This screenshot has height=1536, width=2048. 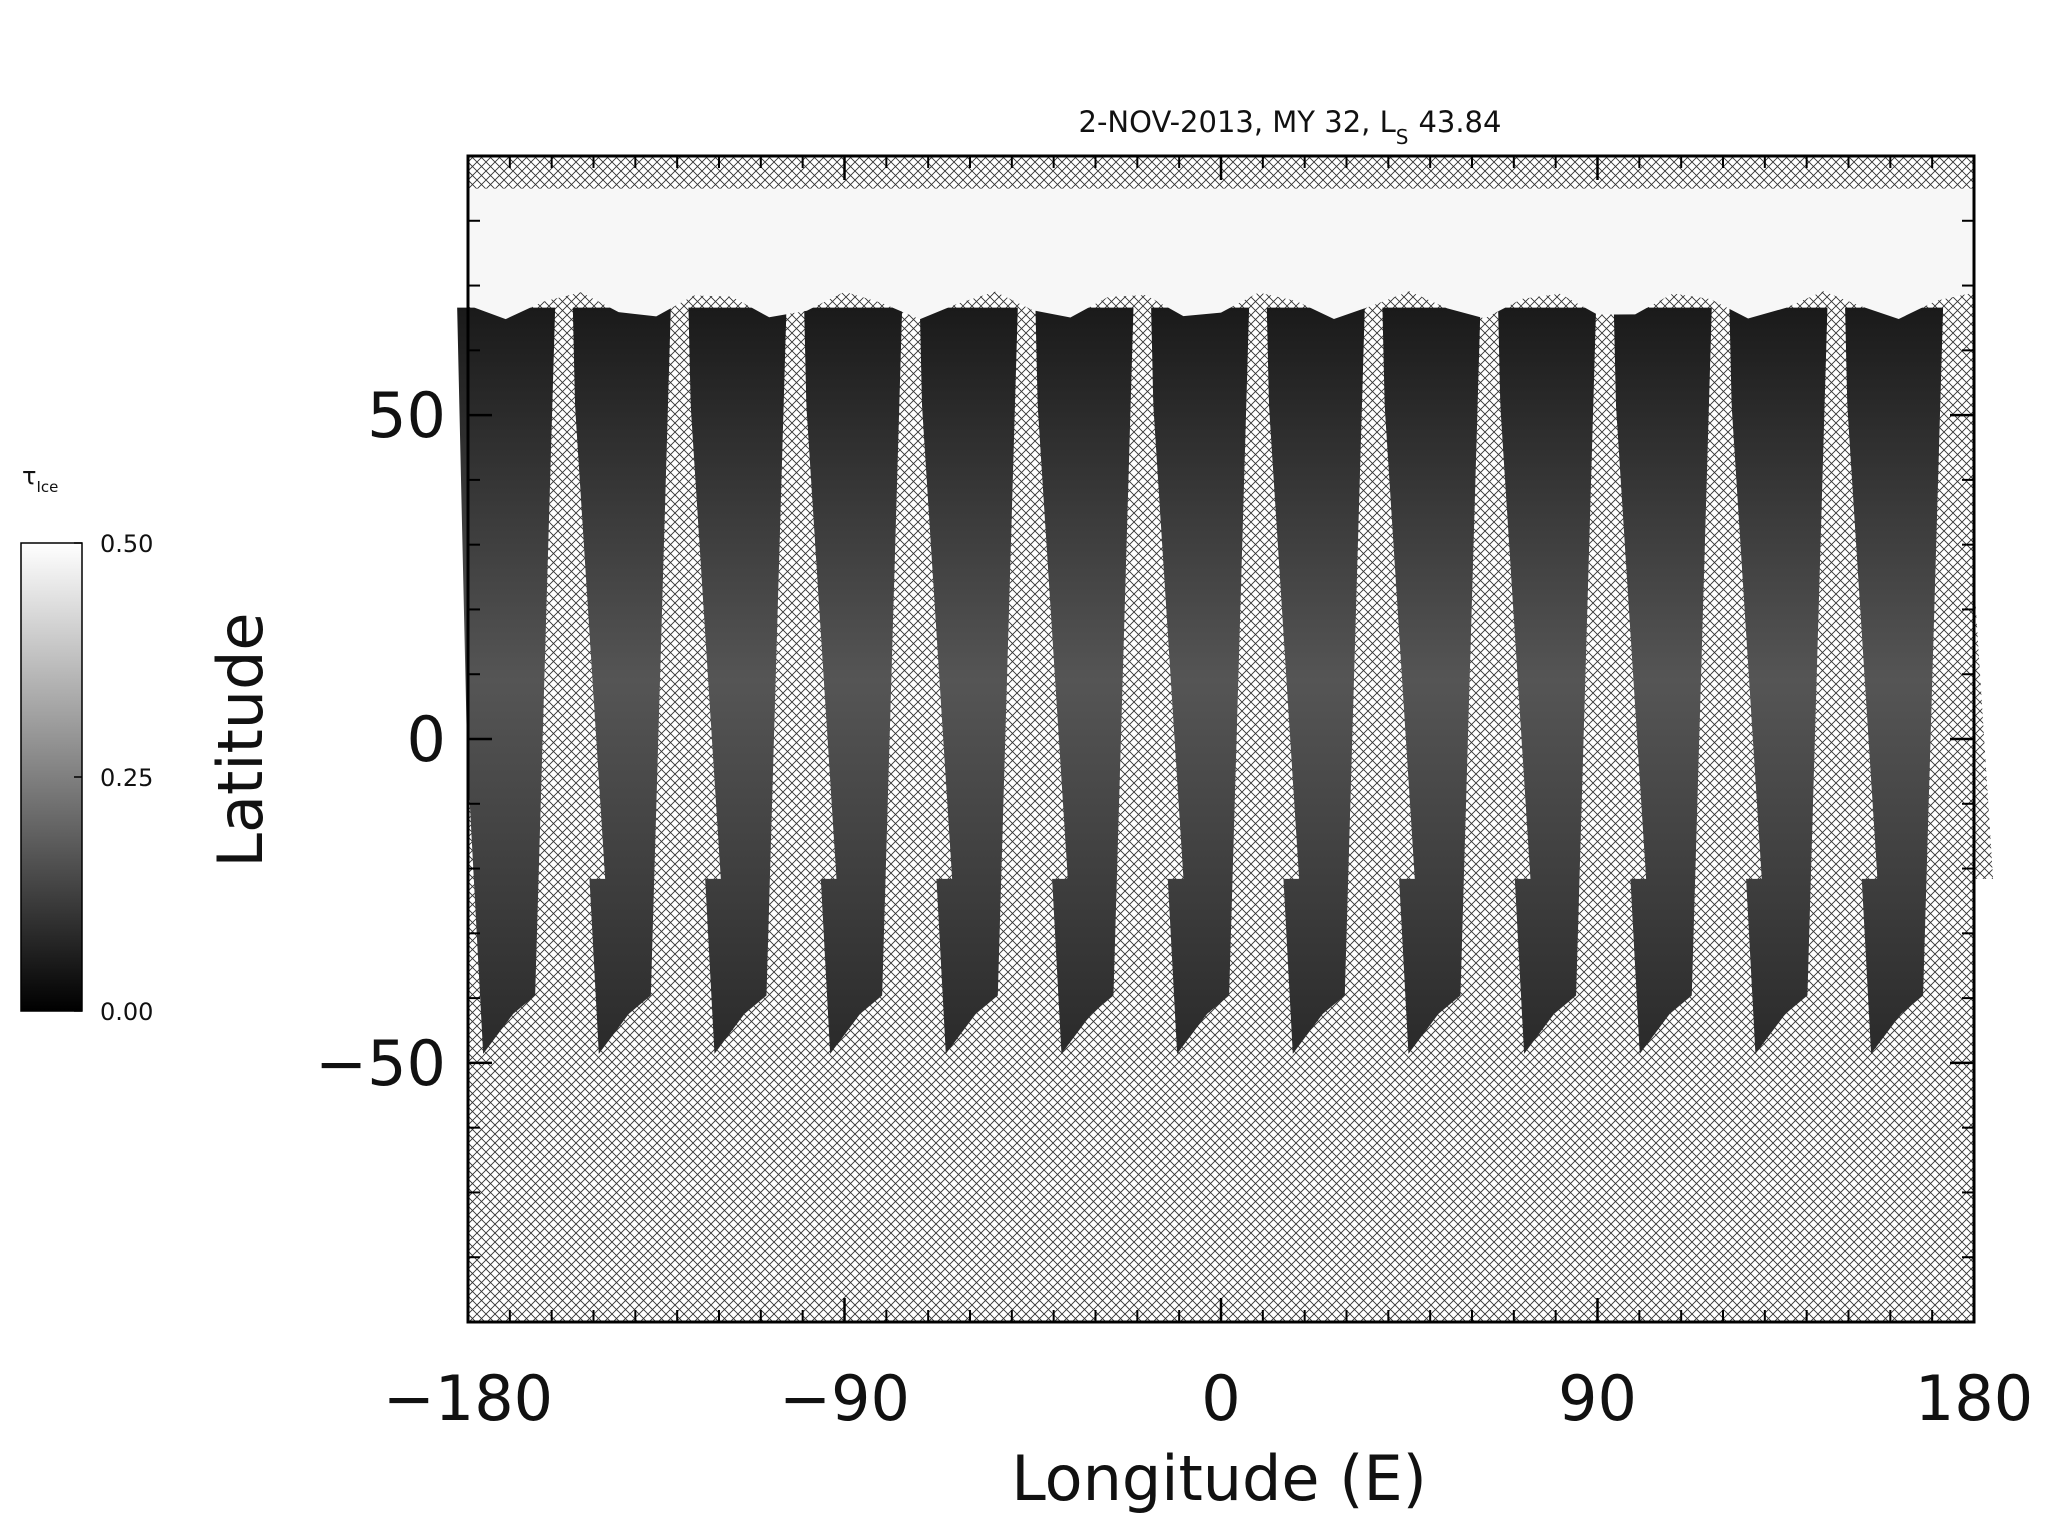 I want to click on y-tick-label: 50, so click(x=406, y=415).